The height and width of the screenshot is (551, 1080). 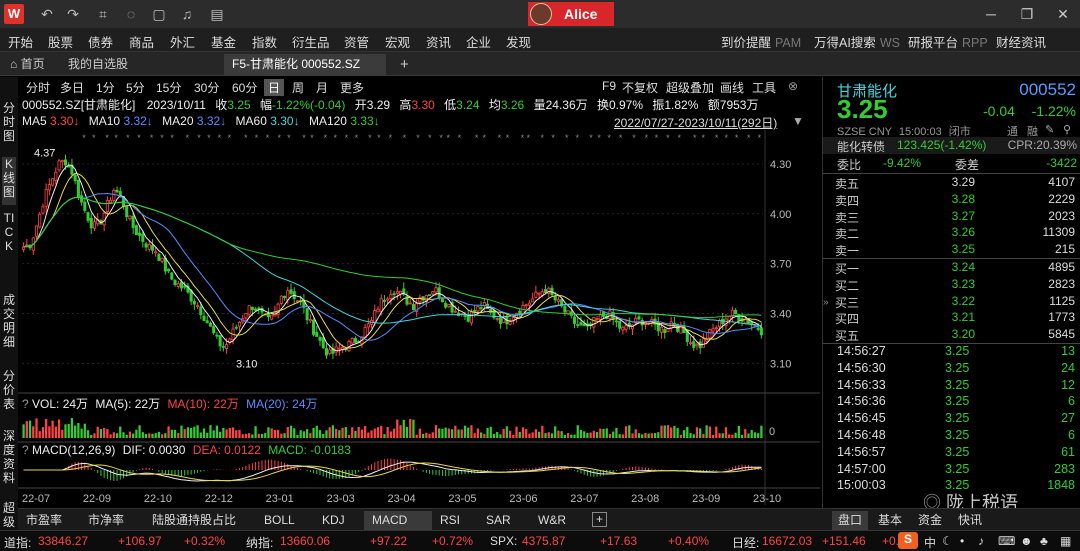 What do you see at coordinates (948, 43) in the screenshot?
I see `menu-research: 研报平台 RPP` at bounding box center [948, 43].